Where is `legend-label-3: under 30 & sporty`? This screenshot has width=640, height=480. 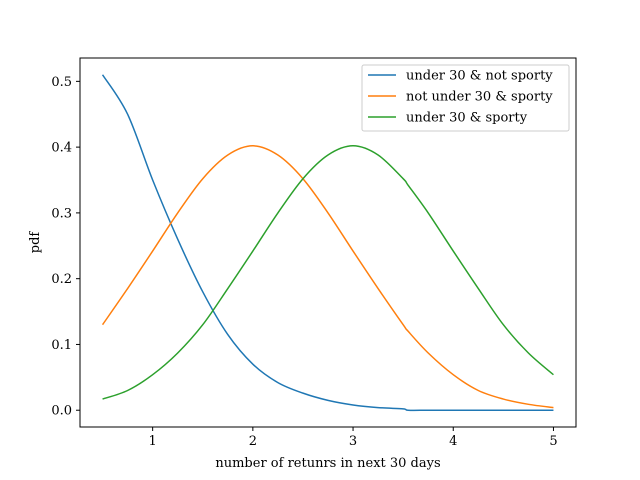
legend-label-3: under 30 & sporty is located at coordinates (467, 118).